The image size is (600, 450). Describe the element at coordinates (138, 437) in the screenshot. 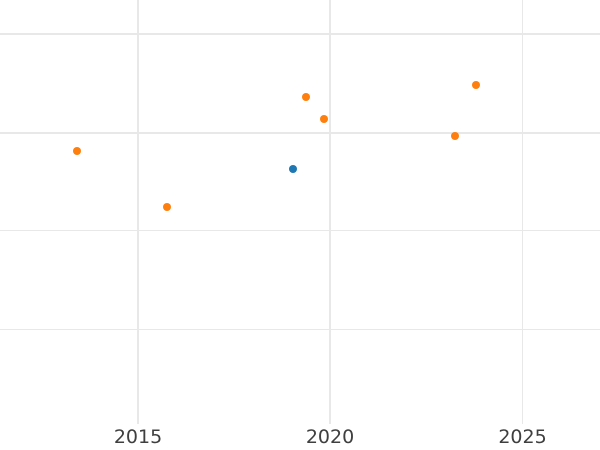

I see `x-tick-label: 2015` at that location.